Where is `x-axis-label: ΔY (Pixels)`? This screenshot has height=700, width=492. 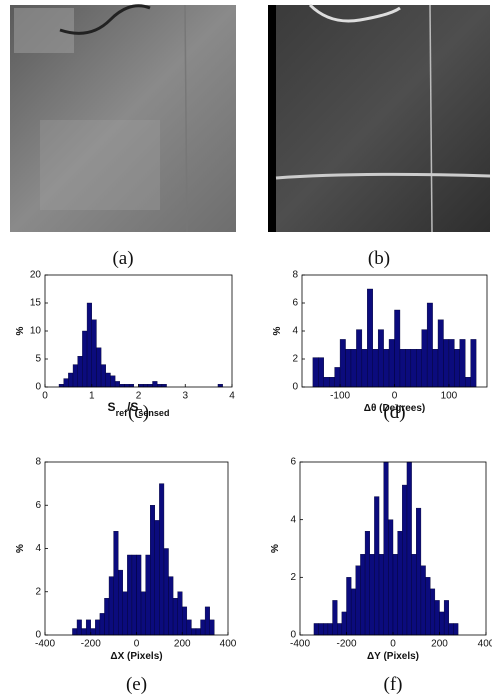 x-axis-label: ΔY (Pixels) is located at coordinates (393, 656).